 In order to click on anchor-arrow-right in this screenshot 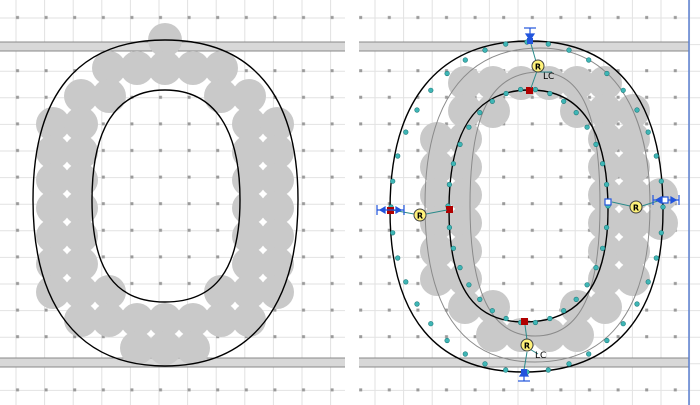, I will do `click(666, 200)`.